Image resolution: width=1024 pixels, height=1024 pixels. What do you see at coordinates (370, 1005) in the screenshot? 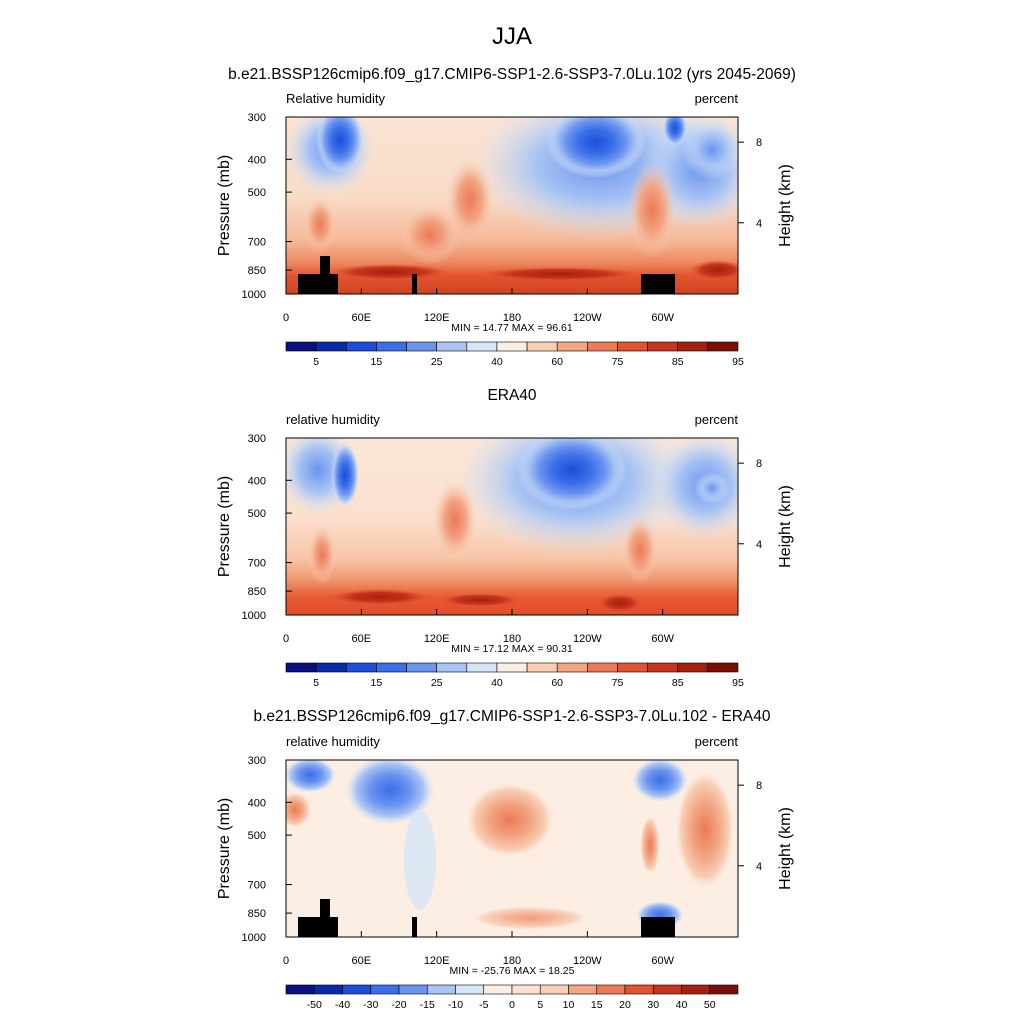
I see `colorbar-label: -30` at bounding box center [370, 1005].